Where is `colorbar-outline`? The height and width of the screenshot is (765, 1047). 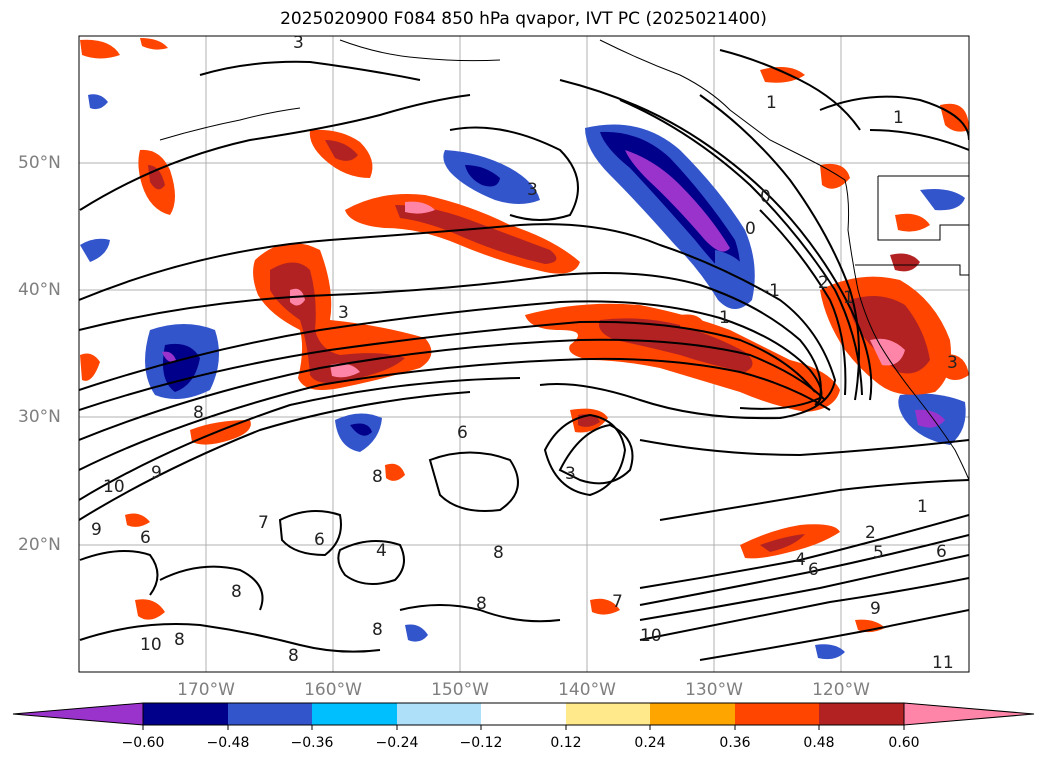
colorbar-outline is located at coordinates (523, 714).